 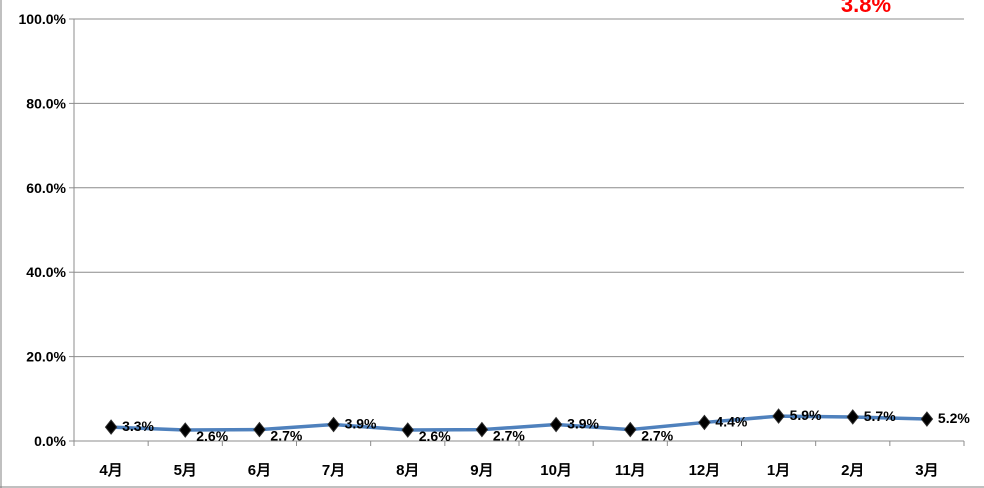 I want to click on data-label: 5.2%, so click(x=954, y=418).